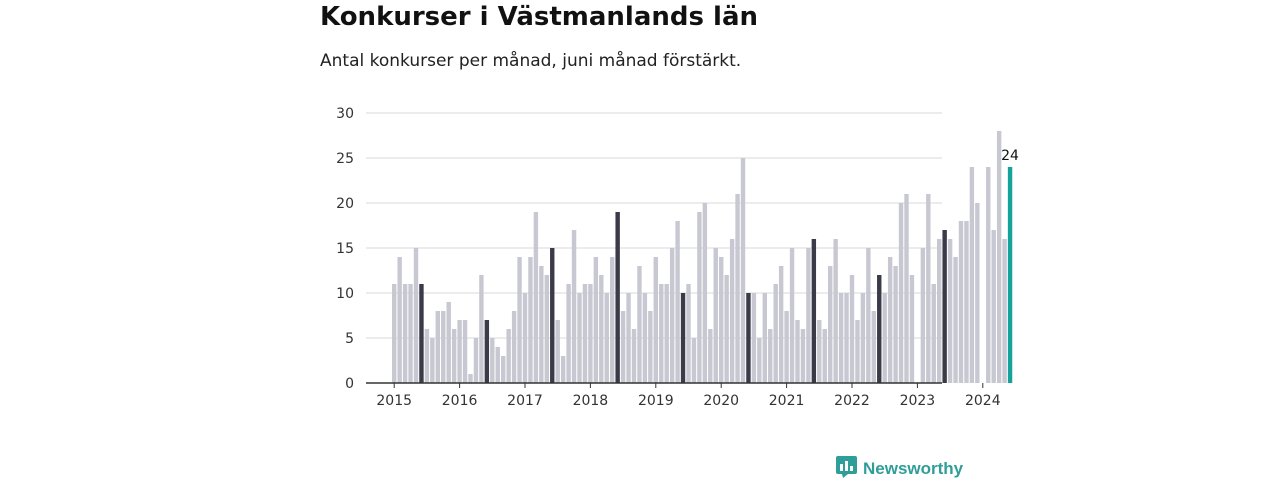 Image resolution: width=1280 pixels, height=482 pixels. I want to click on x-tick-label: 2020, so click(721, 401).